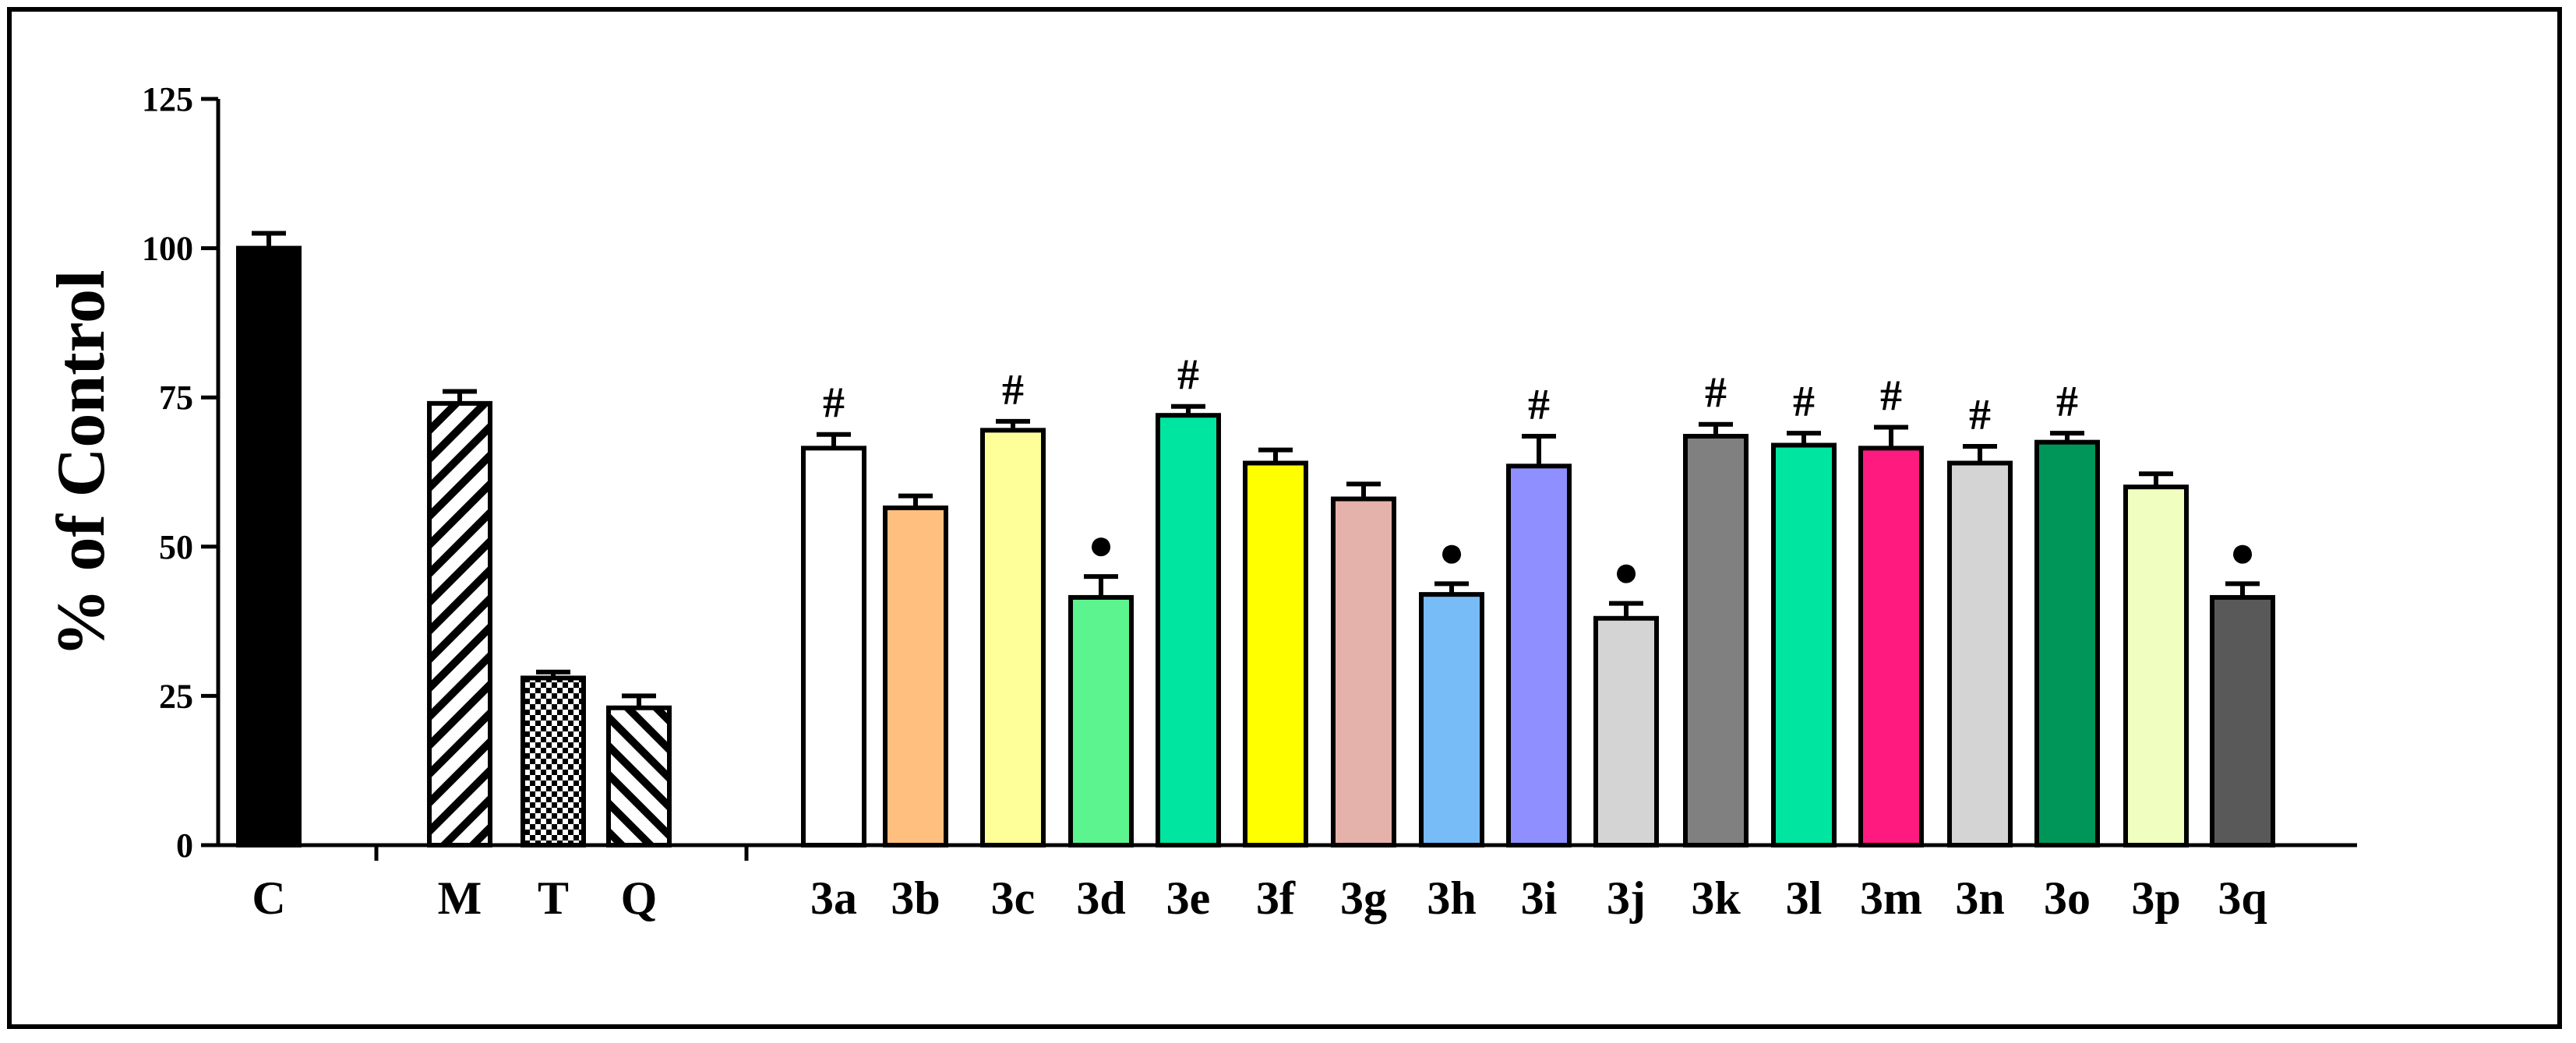 The image size is (2576, 1043). I want to click on category-label-3h: 3h, so click(1451, 898).